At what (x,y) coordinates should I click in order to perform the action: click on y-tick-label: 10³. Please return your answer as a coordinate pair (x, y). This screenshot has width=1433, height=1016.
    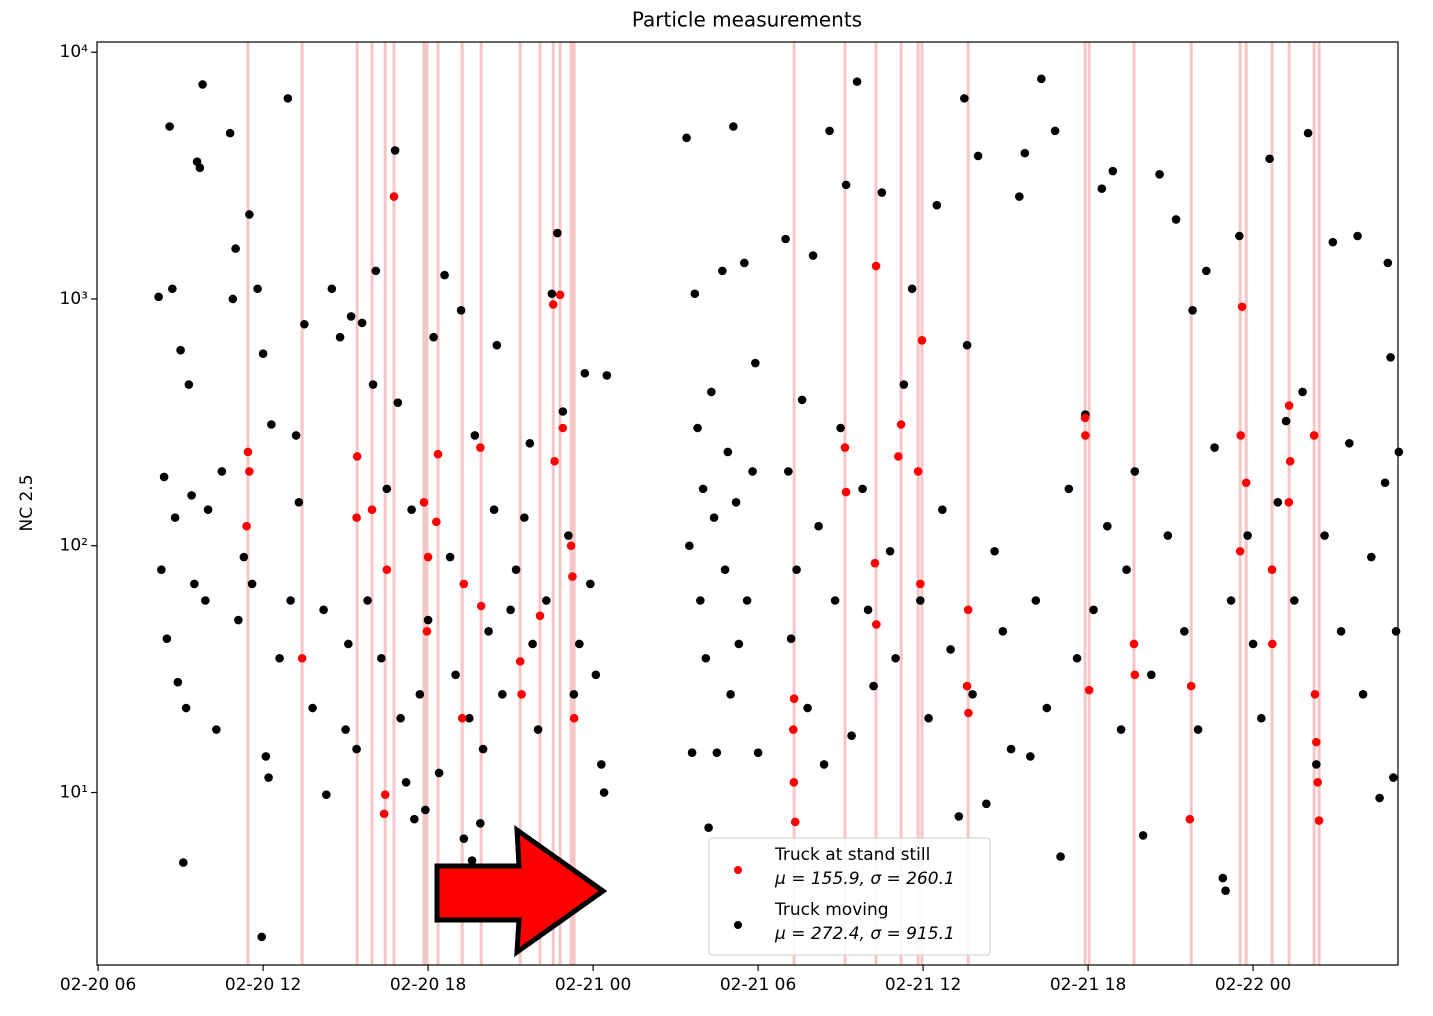
    Looking at the image, I should click on (74, 299).